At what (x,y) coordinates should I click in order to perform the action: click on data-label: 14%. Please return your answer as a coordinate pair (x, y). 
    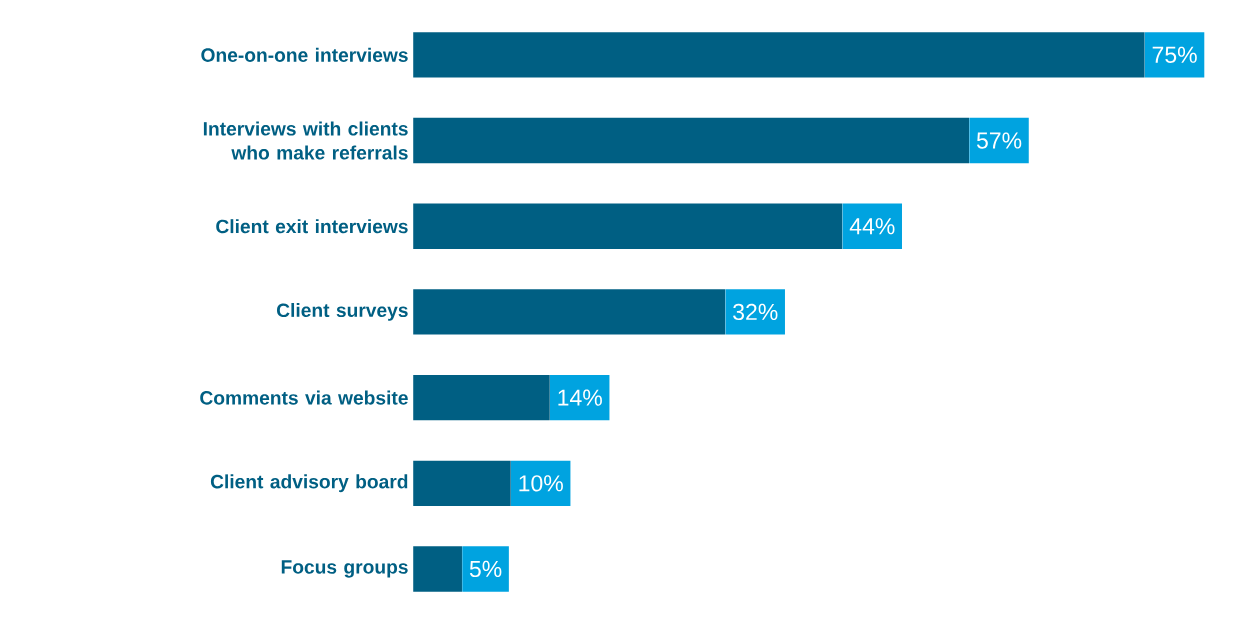
    Looking at the image, I should click on (580, 397).